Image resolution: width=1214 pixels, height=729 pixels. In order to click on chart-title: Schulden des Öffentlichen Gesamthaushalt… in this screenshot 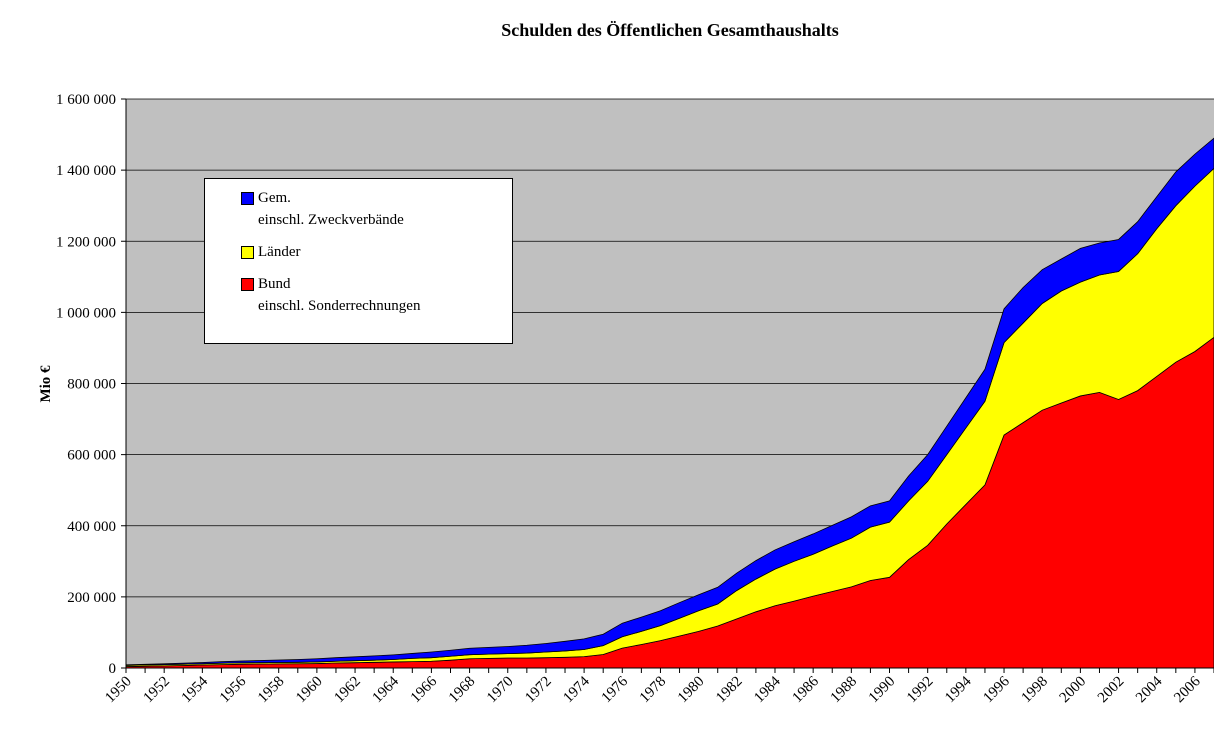, I will do `click(670, 30)`.